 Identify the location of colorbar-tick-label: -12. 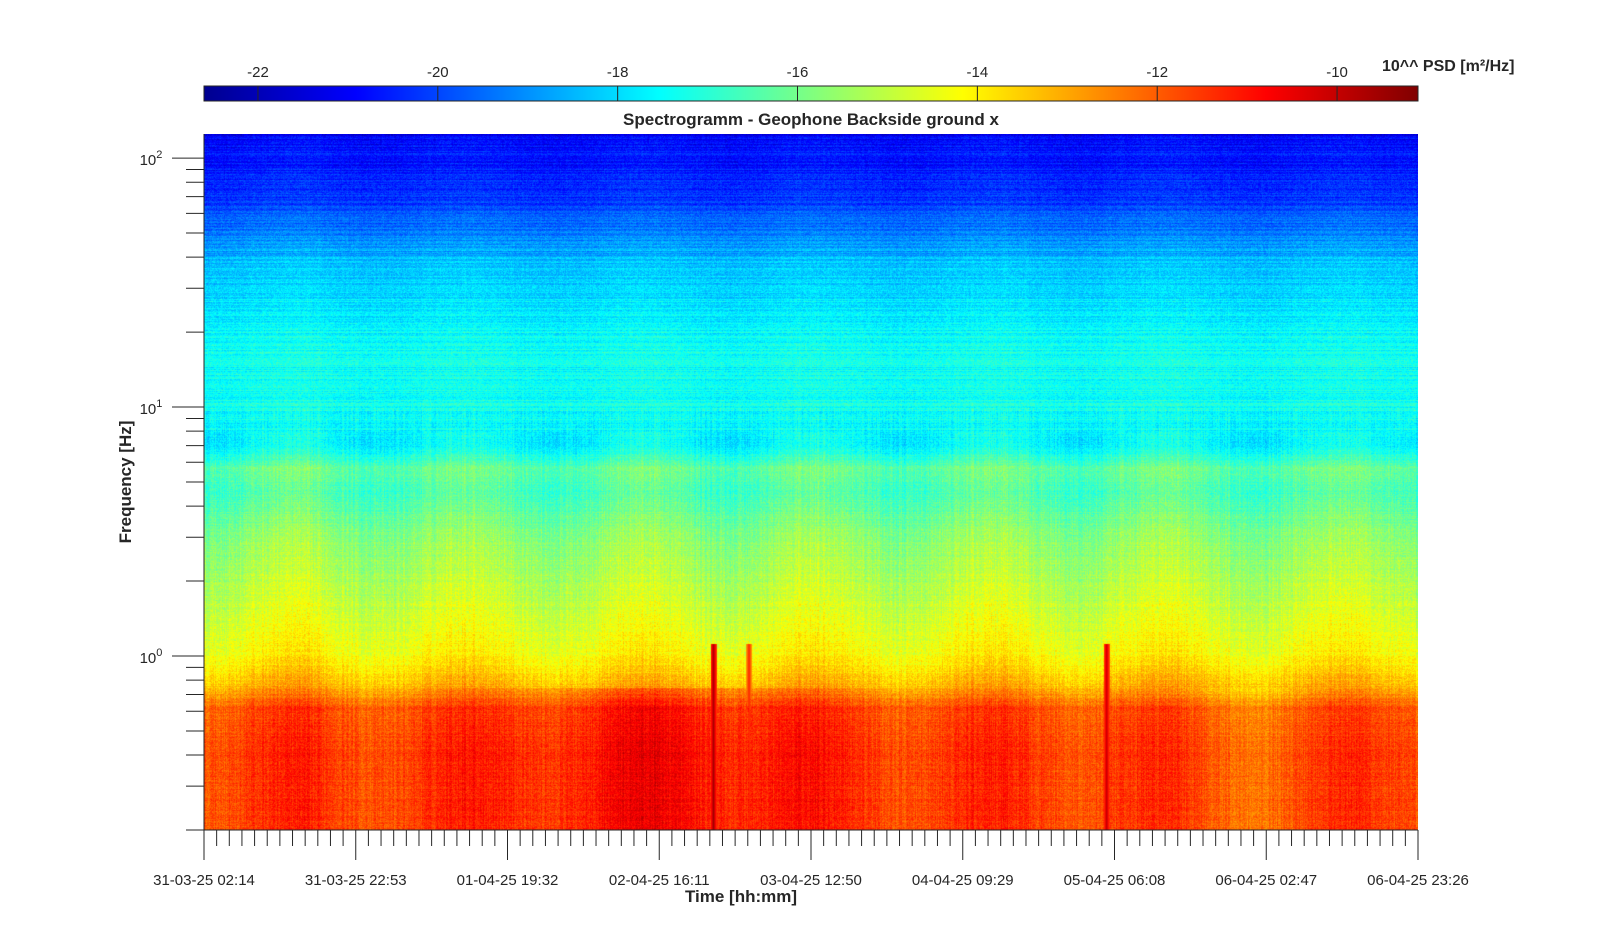
(1157, 72).